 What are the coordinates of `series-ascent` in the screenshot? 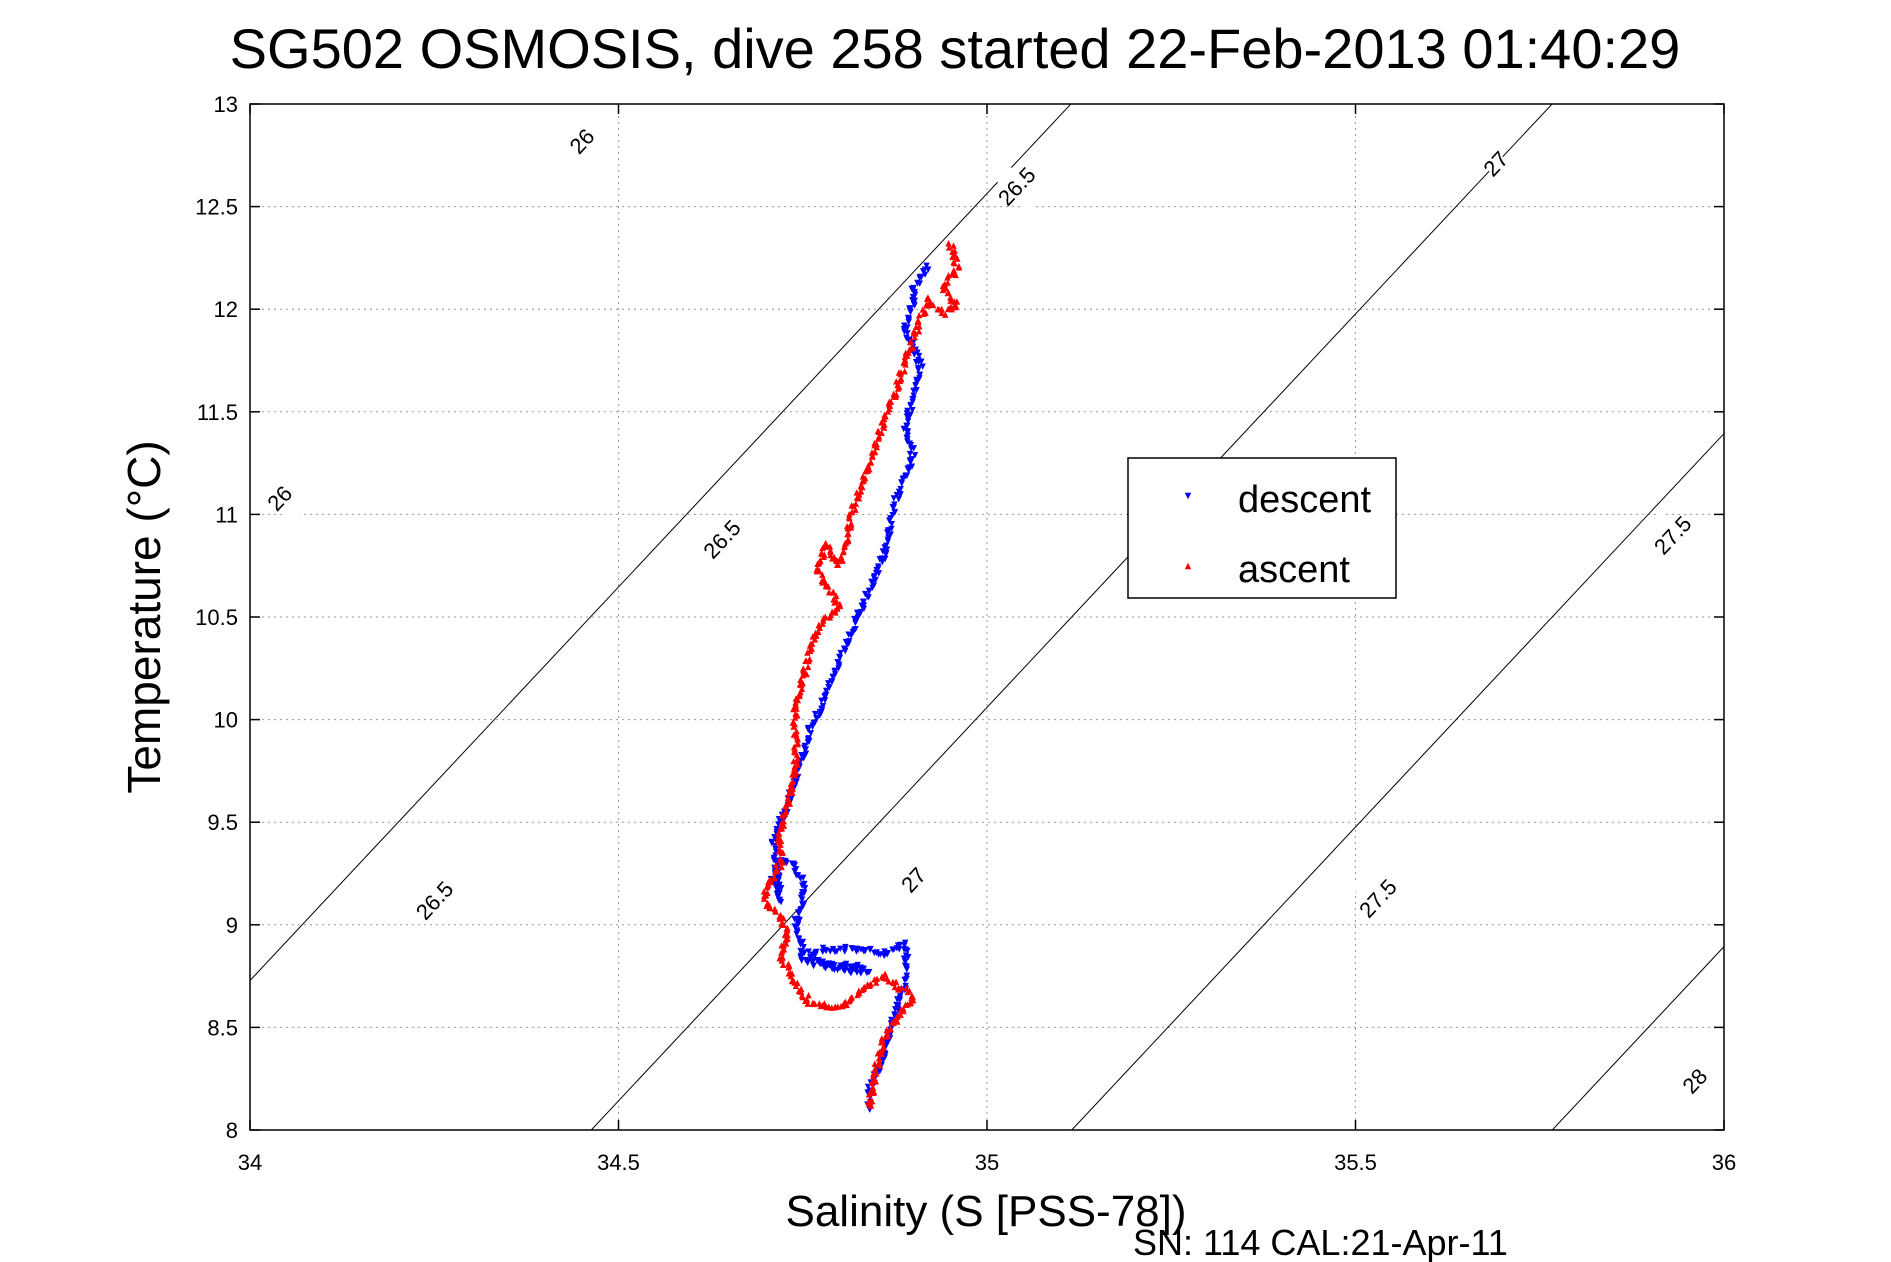 It's located at (861, 674).